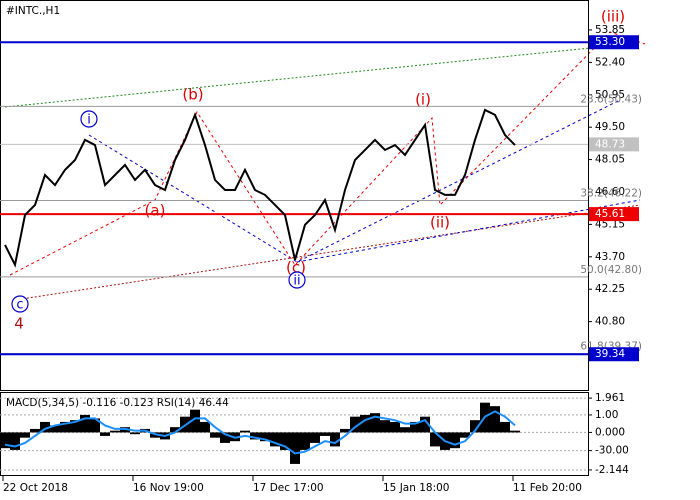 This screenshot has height=500, width=700. What do you see at coordinates (610, 127) in the screenshot?
I see `y-tick-label: 49.50` at bounding box center [610, 127].